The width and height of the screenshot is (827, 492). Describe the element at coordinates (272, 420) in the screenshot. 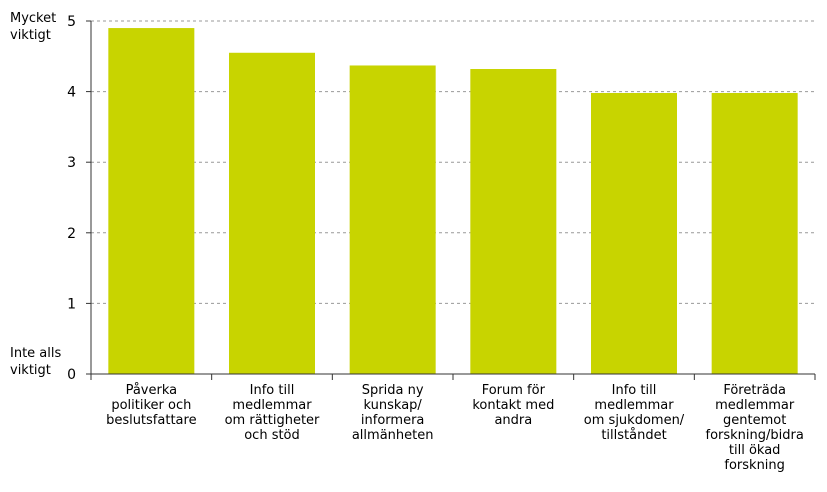

I see `x-category-label-line: om rättigheter` at that location.